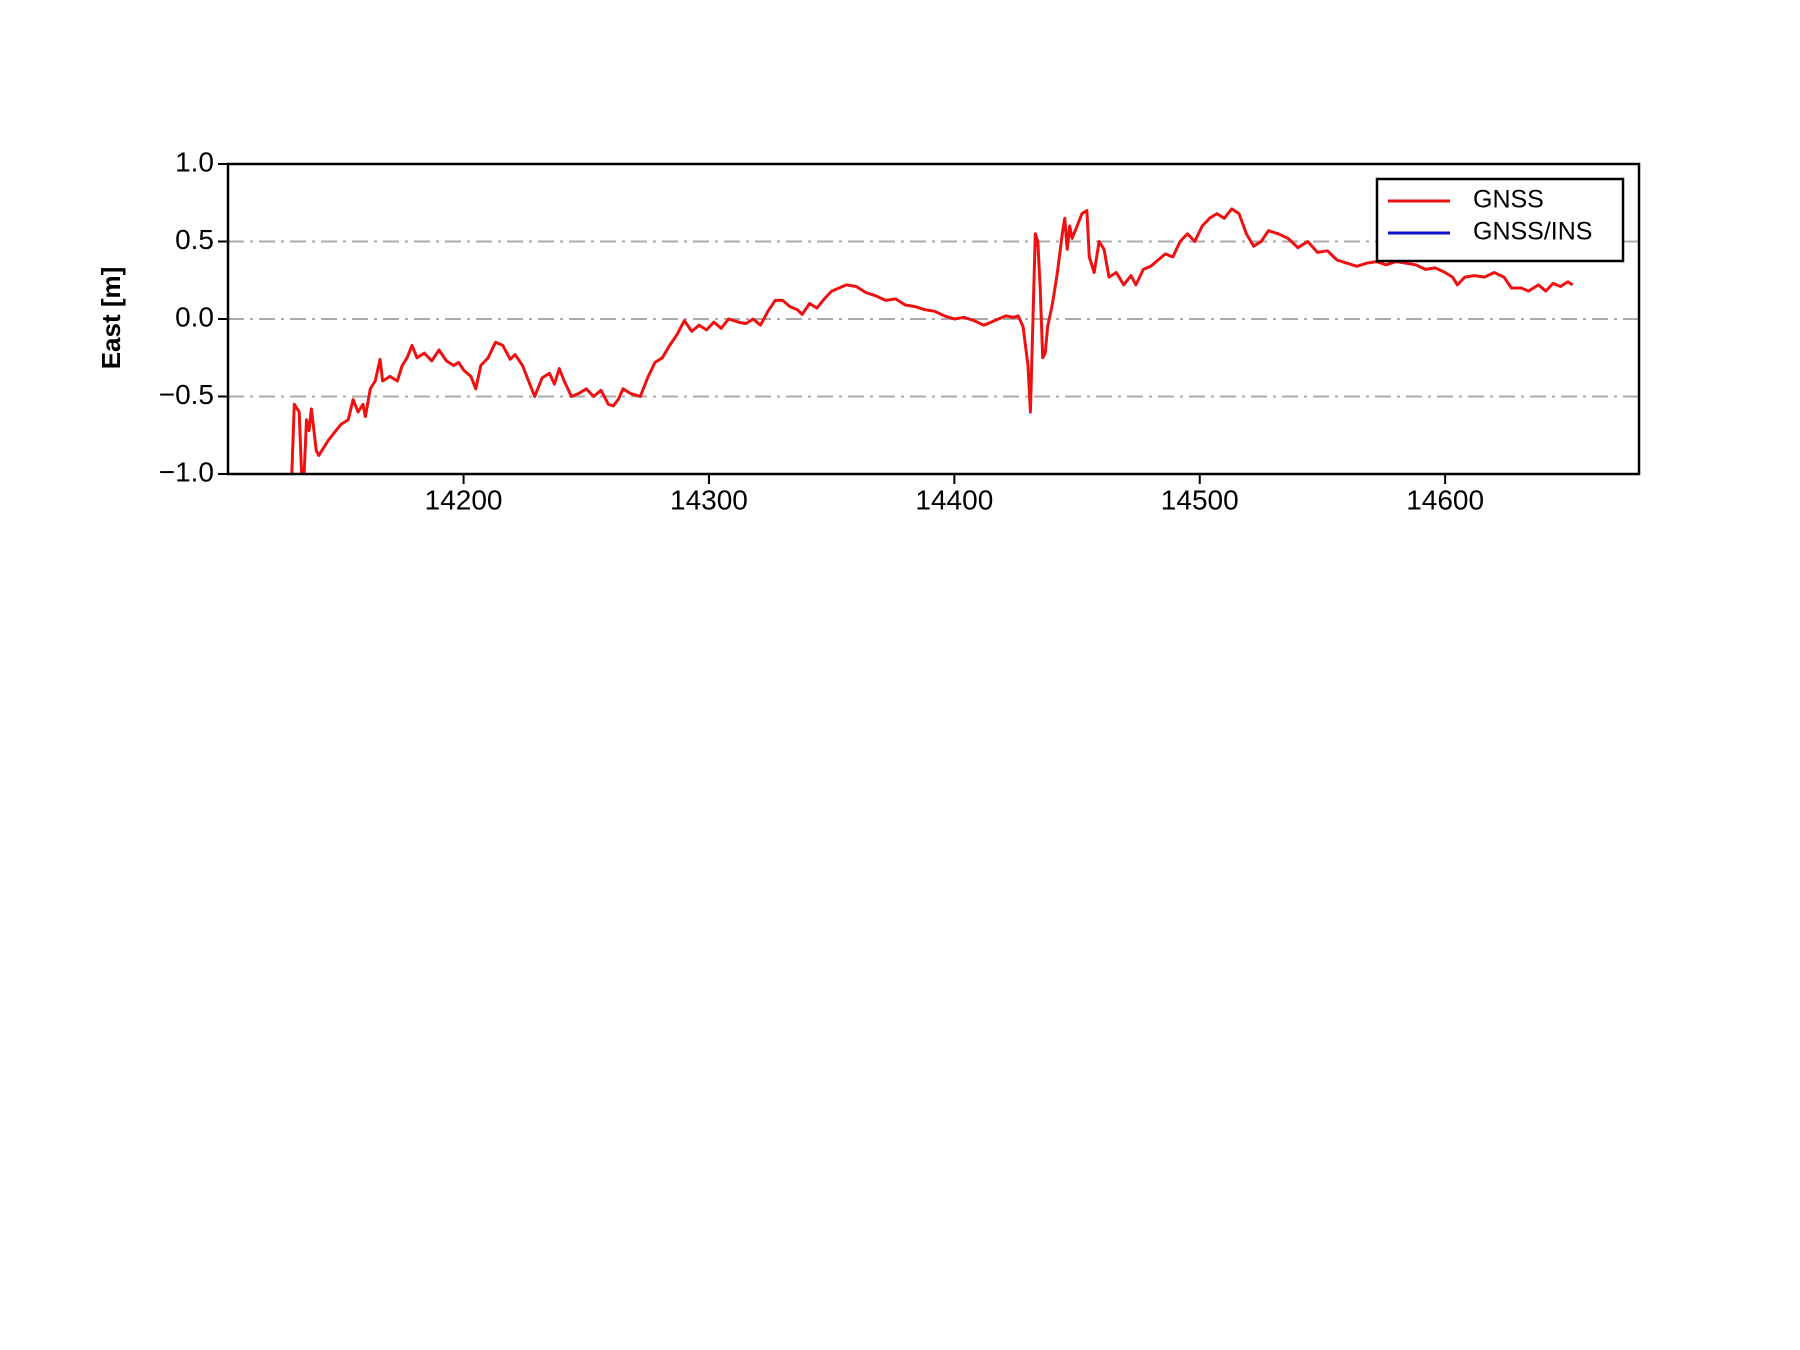 The height and width of the screenshot is (1350, 1800). I want to click on y-tick-label: 0.0, so click(194, 316).